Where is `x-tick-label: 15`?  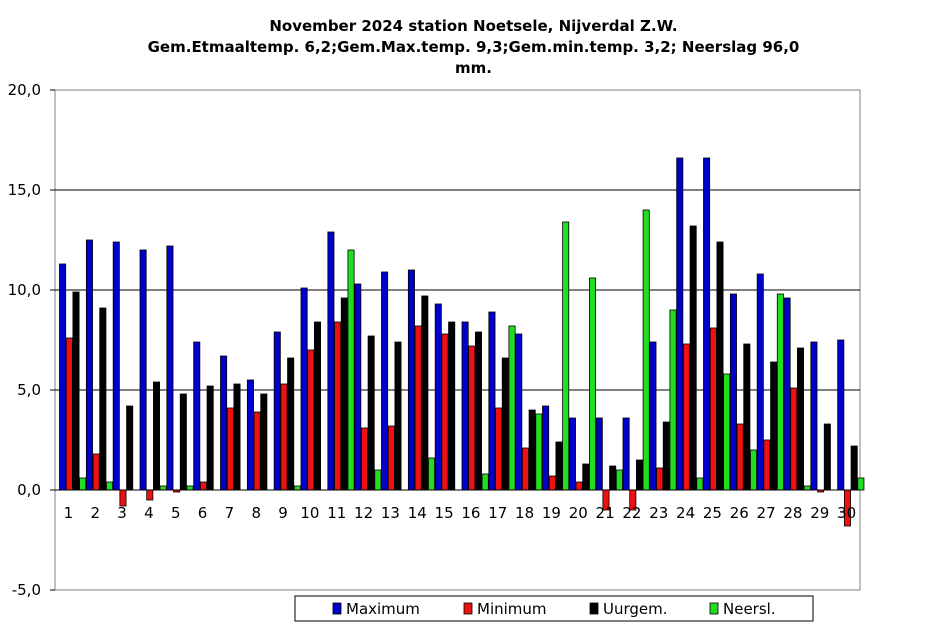 x-tick-label: 15 is located at coordinates (444, 513).